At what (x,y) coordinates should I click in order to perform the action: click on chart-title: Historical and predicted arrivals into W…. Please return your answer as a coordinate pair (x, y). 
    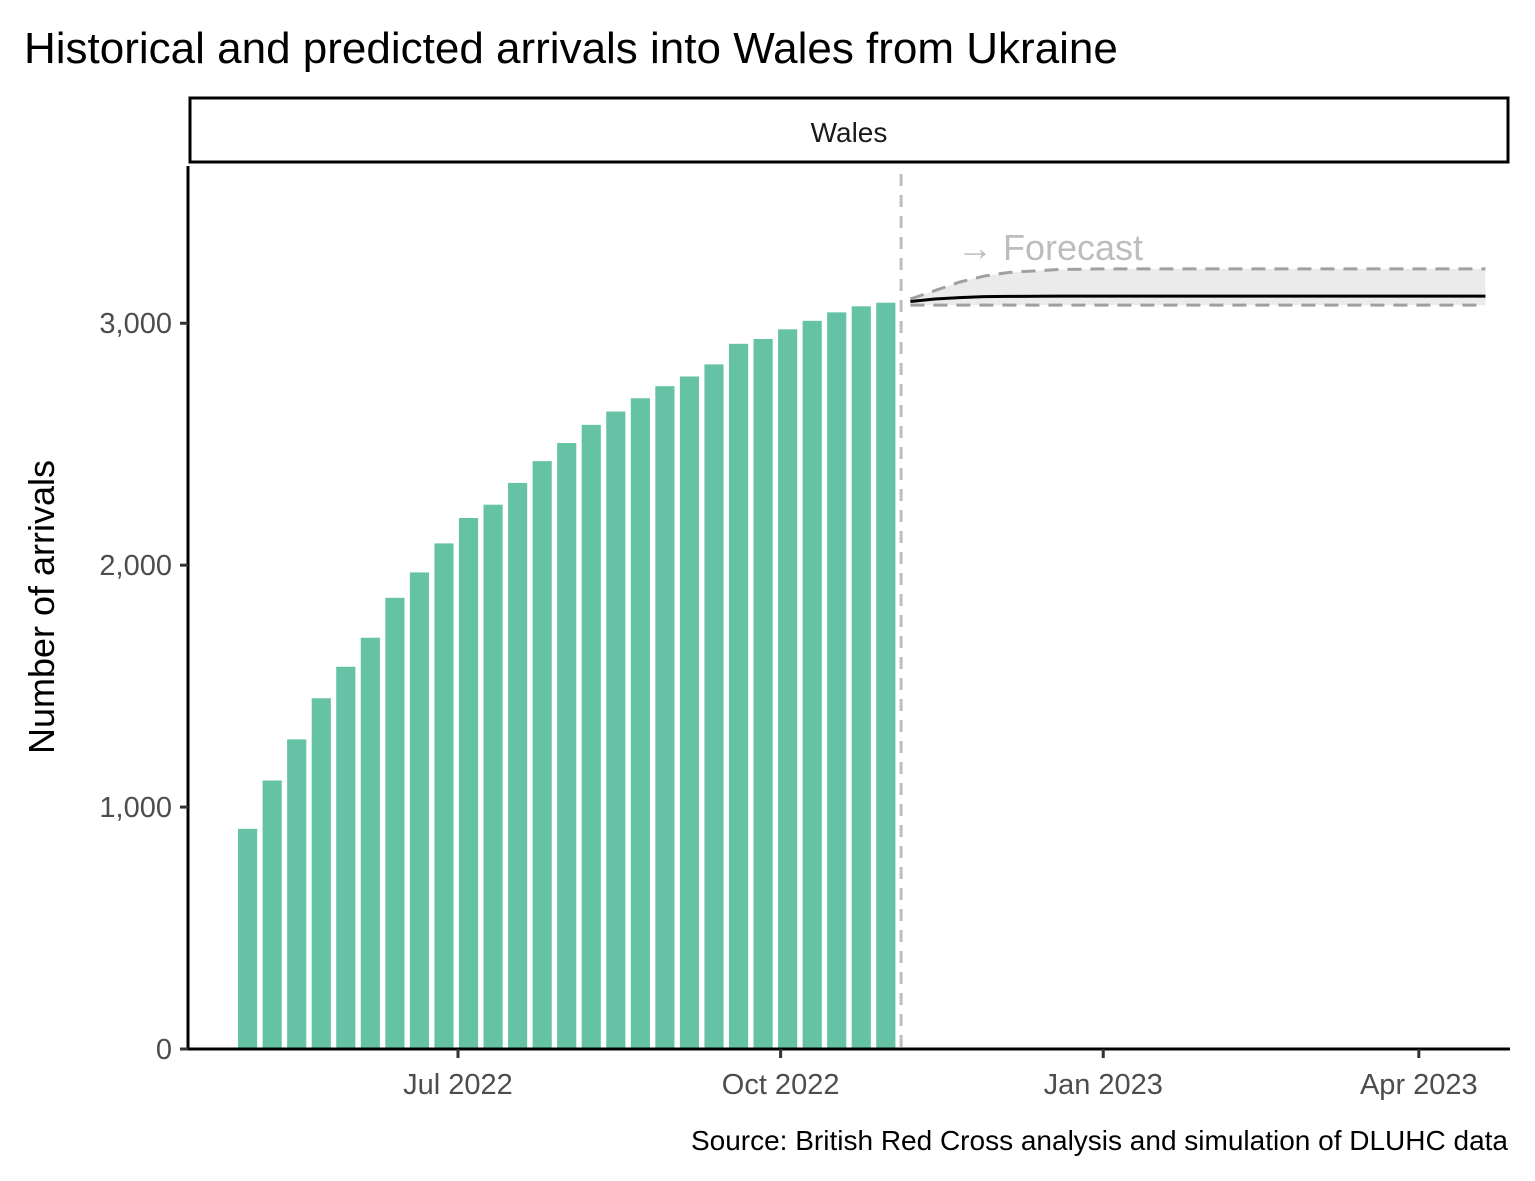
    Looking at the image, I should click on (571, 48).